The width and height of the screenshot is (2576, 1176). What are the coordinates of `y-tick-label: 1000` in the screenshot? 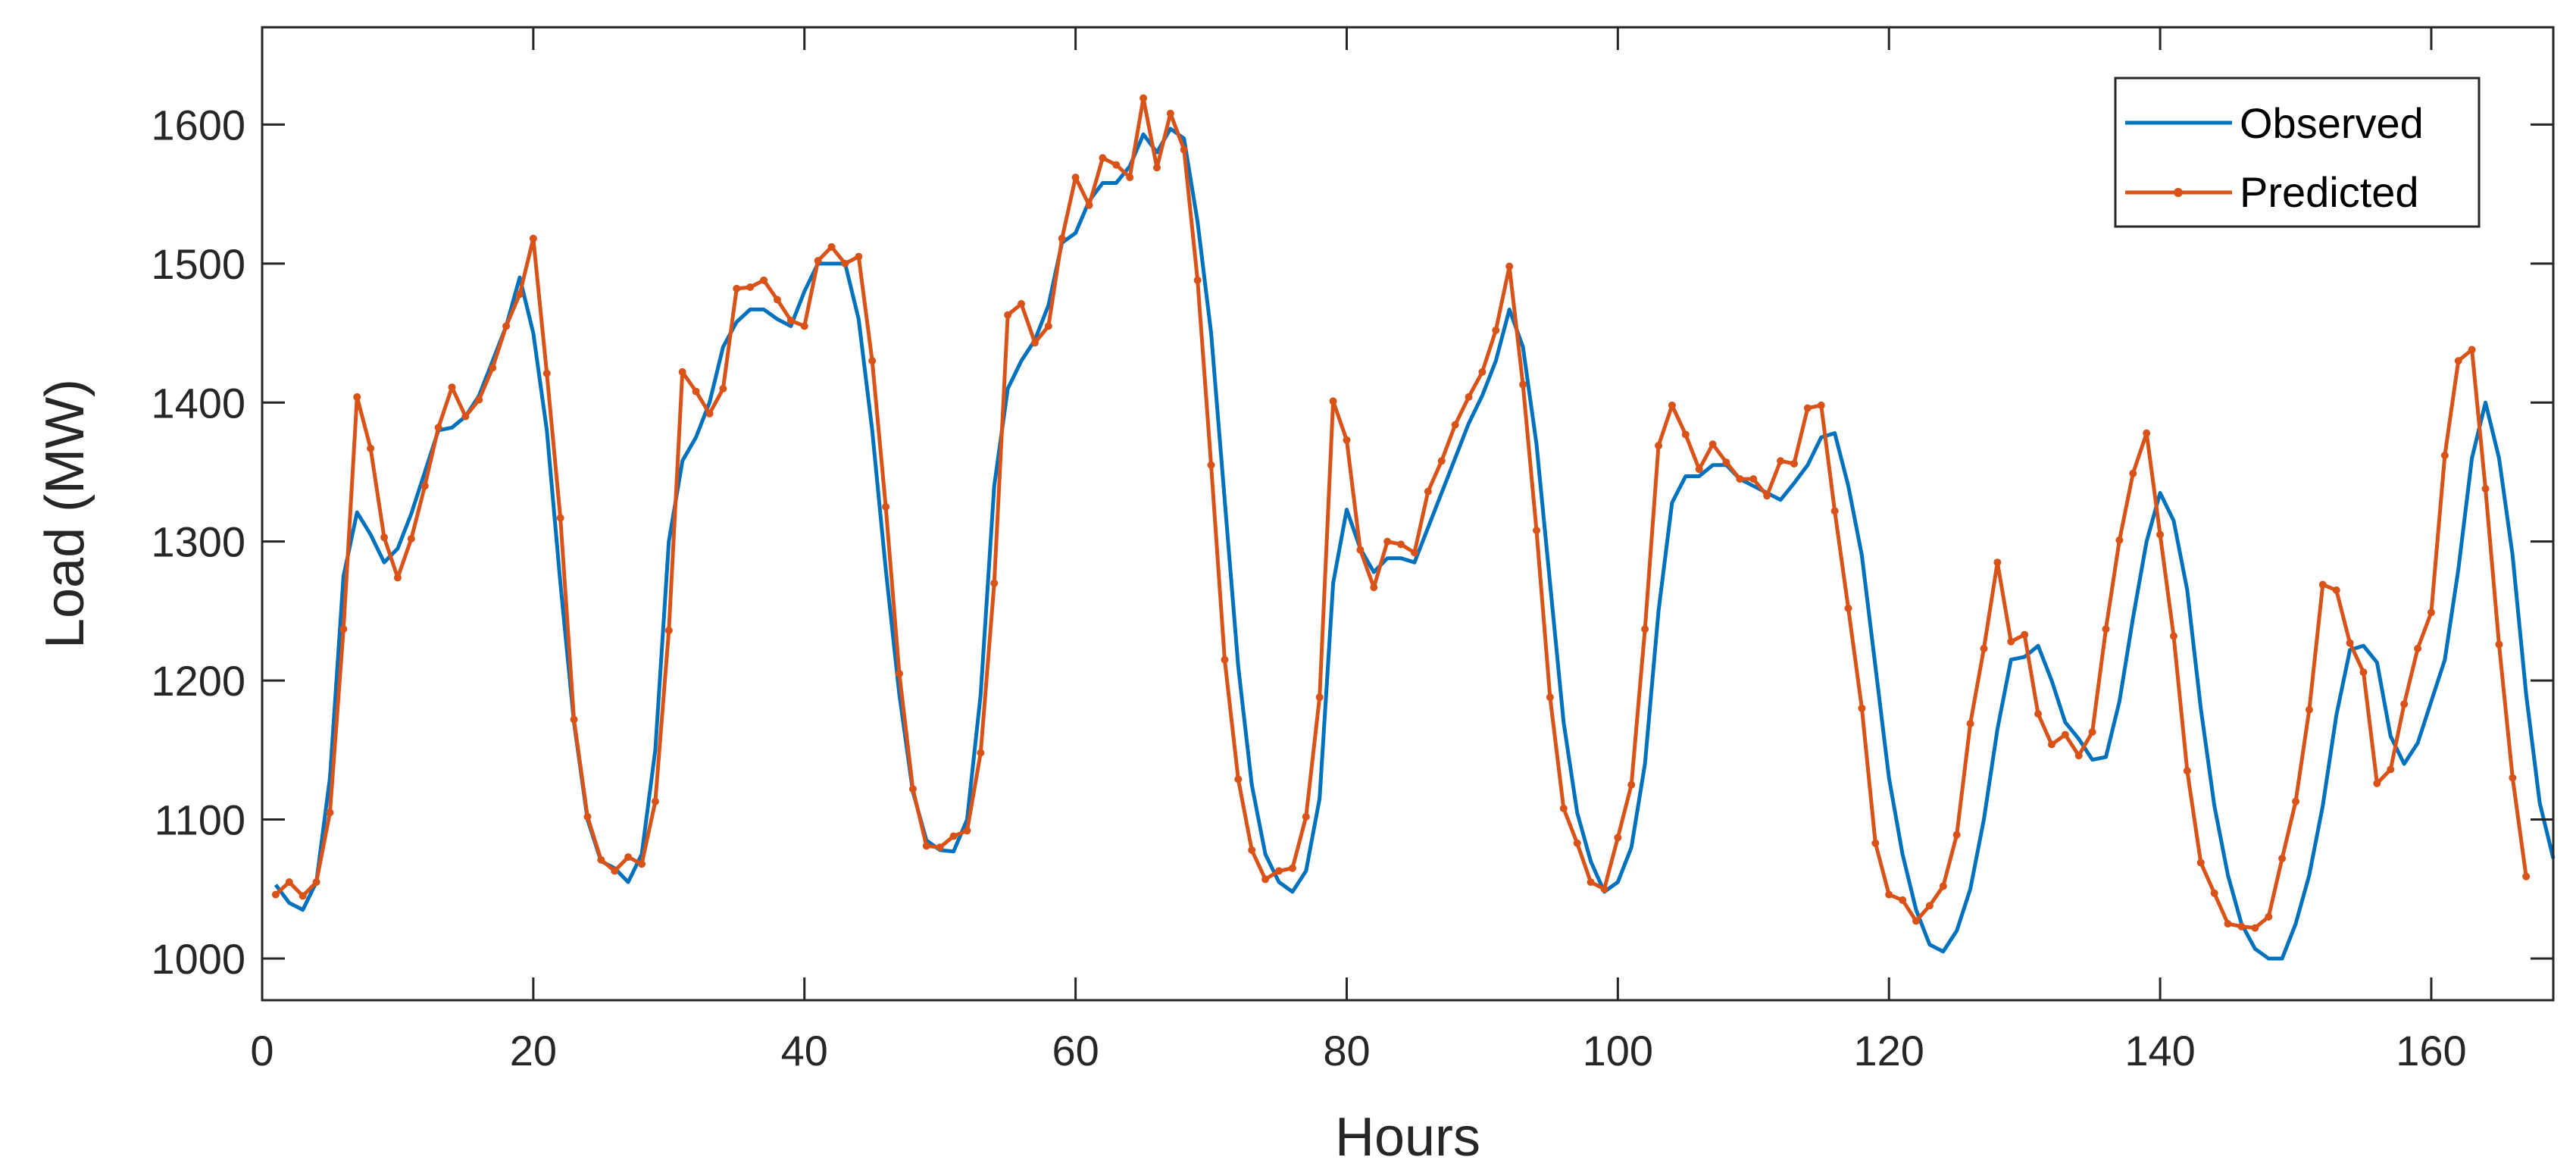 It's located at (198, 959).